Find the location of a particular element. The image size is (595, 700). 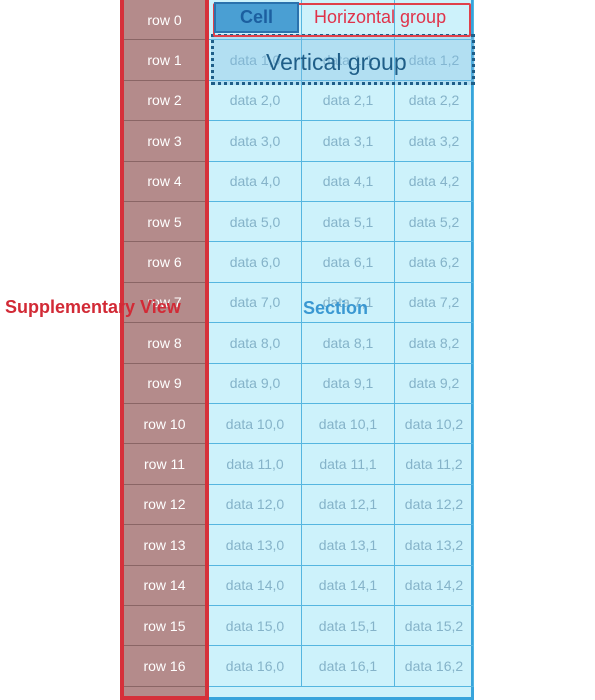

data-cell: data 11,0 is located at coordinates (255, 464).